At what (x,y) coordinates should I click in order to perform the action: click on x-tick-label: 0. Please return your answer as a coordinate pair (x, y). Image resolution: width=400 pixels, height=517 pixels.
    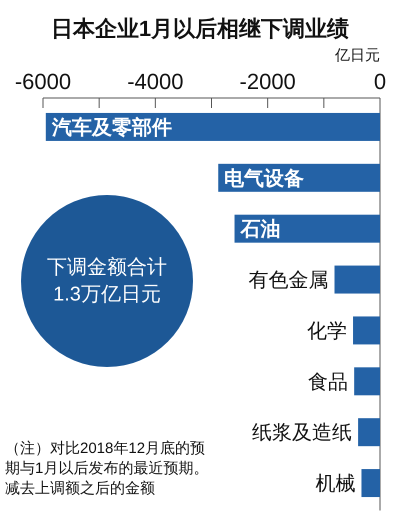
    Looking at the image, I should click on (380, 81).